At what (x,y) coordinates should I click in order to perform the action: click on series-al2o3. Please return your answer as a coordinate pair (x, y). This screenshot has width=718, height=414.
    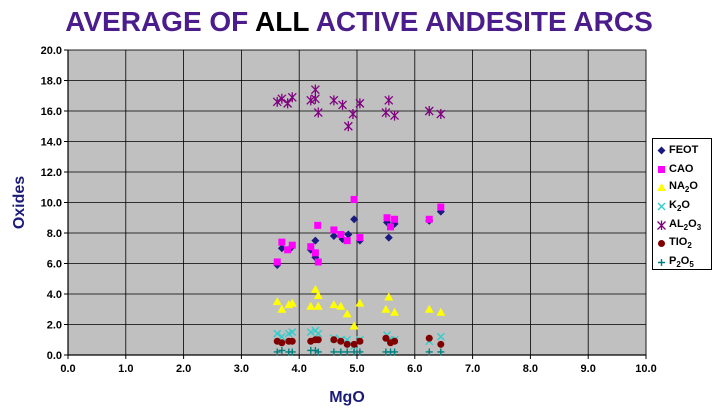
    Looking at the image, I should click on (359, 108).